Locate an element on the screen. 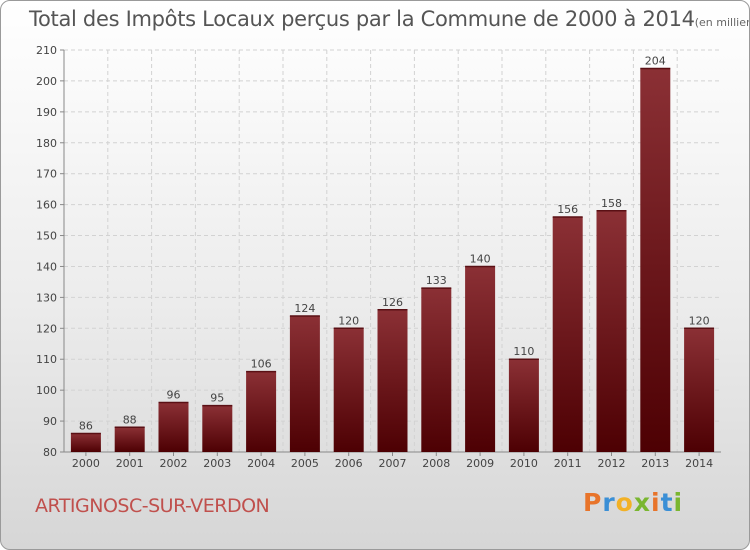 Image resolution: width=750 pixels, height=550 pixels. y-tick-label: 140 is located at coordinates (46, 266).